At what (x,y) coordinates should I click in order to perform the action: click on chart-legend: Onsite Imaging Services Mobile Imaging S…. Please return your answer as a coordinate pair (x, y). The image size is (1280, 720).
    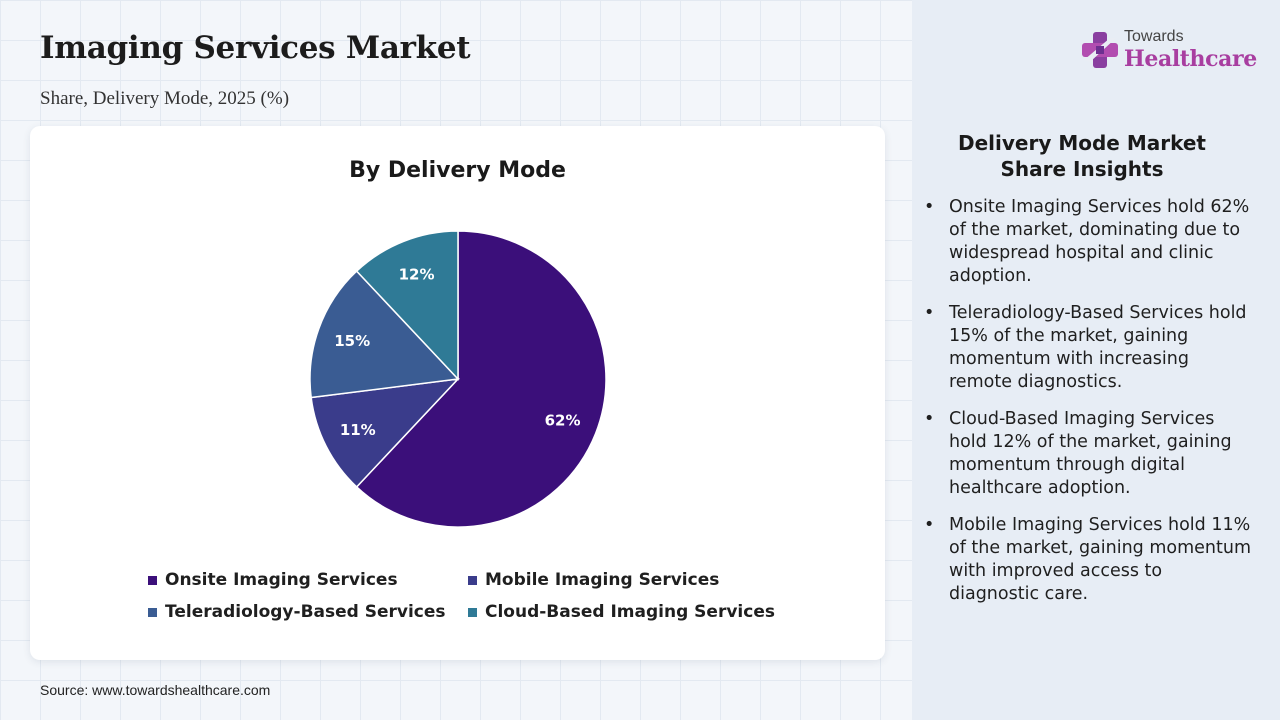
    Looking at the image, I should click on (488, 596).